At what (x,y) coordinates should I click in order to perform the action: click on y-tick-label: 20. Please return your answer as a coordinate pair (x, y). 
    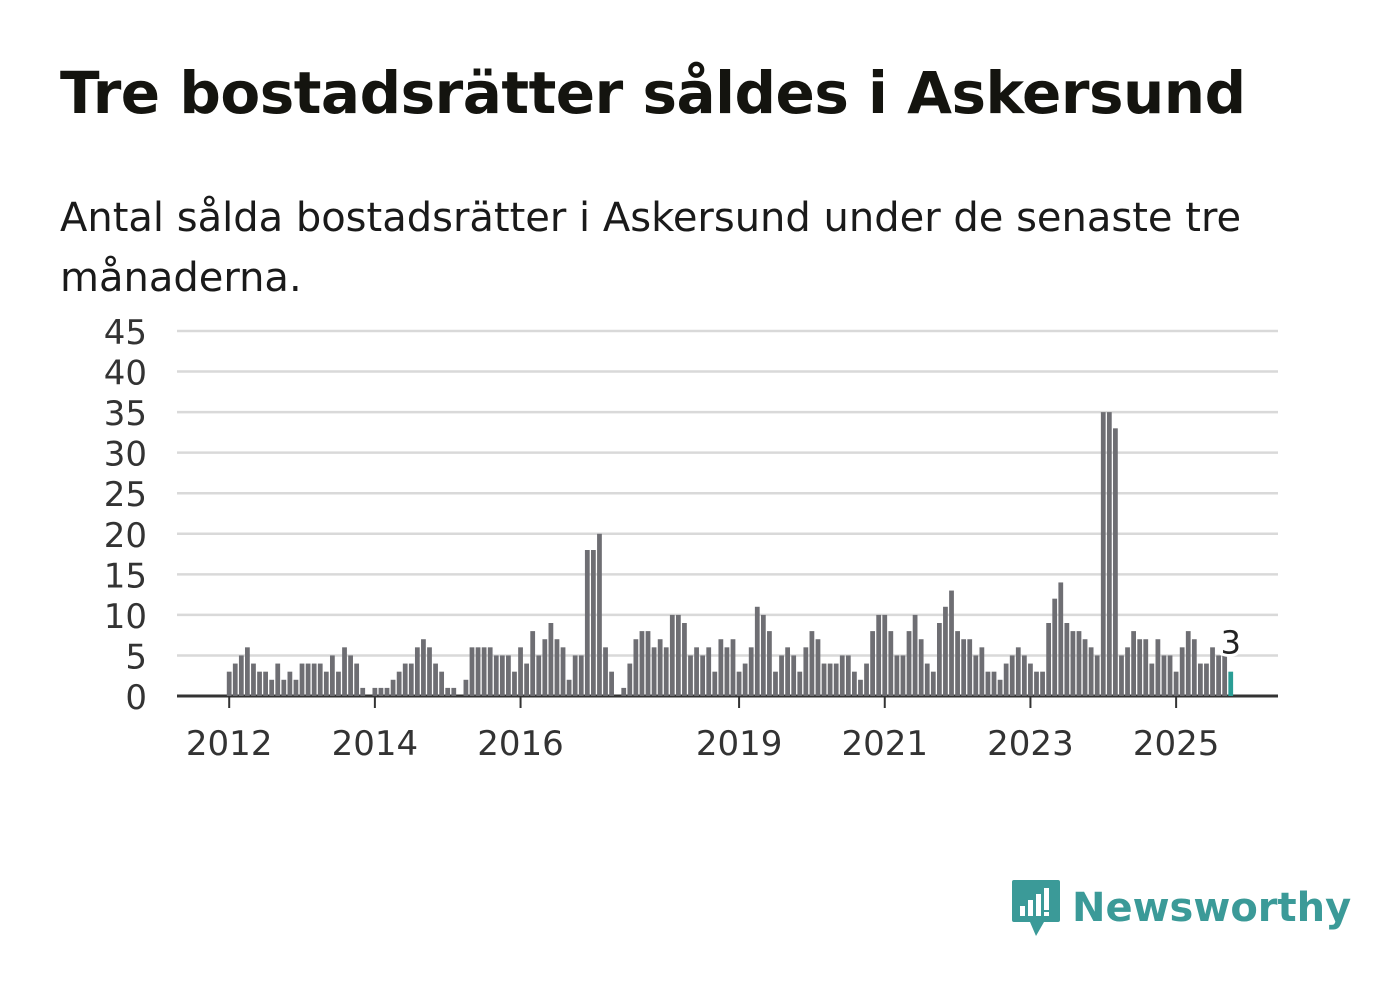
    Looking at the image, I should click on (125, 536).